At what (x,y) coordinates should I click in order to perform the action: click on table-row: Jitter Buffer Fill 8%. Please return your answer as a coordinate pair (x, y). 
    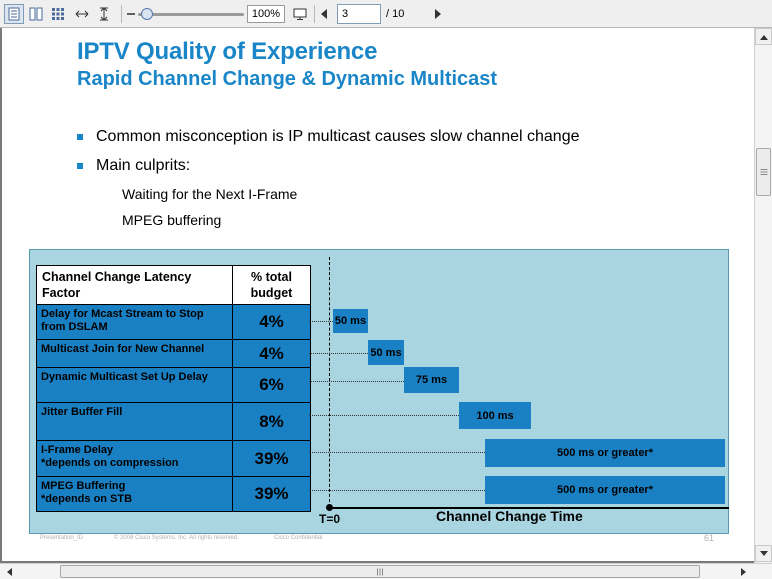
    Looking at the image, I should click on (173, 421).